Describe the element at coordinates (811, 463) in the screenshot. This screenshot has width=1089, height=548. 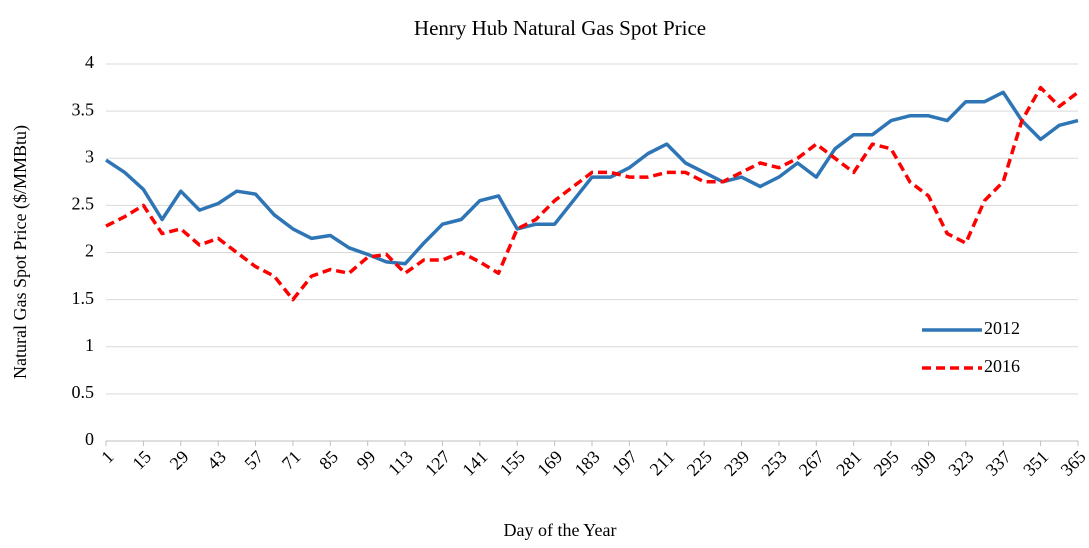
I see `x-tick-label: 267` at that location.